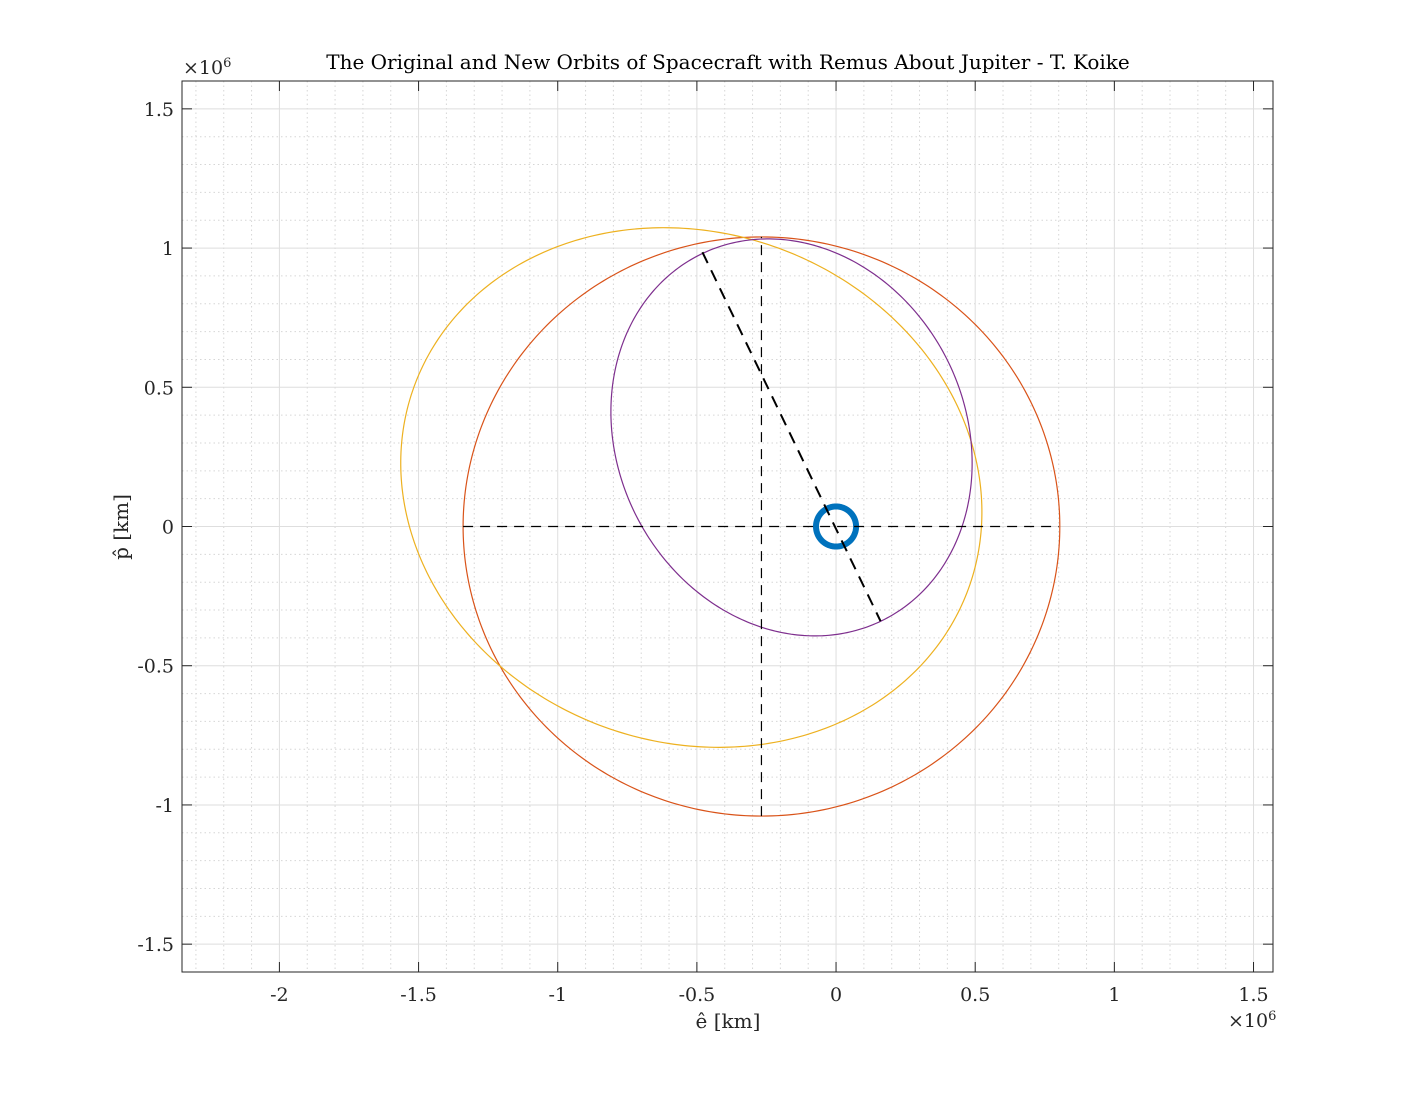  I want to click on y-tick-label: 1.5, so click(159, 110).